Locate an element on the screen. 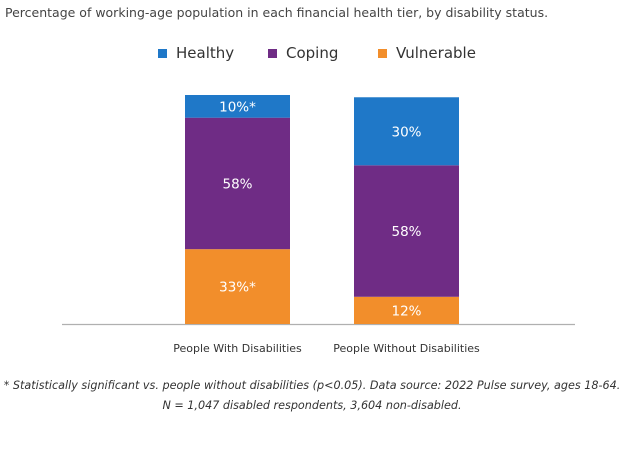 This screenshot has width=624, height=450. bar-coping-people-with-disabilities is located at coordinates (237, 183).